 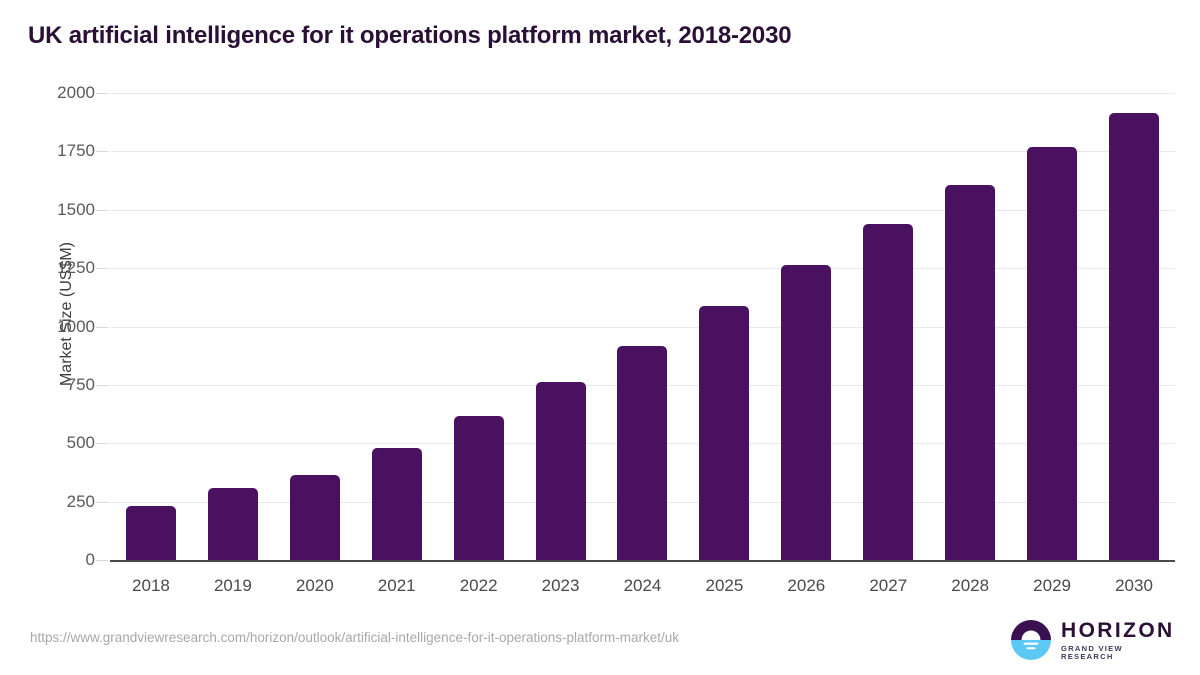 What do you see at coordinates (888, 585) in the screenshot?
I see `x-tick-label: 2027` at bounding box center [888, 585].